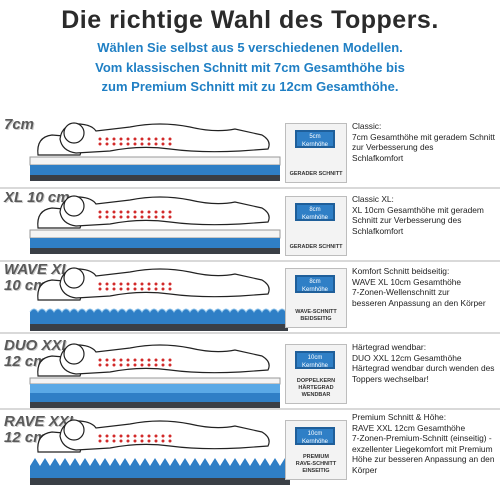  Describe the element at coordinates (423, 368) in the screenshot. I see `model-description-line: Härtegrad wendbar durch wenden des` at that location.